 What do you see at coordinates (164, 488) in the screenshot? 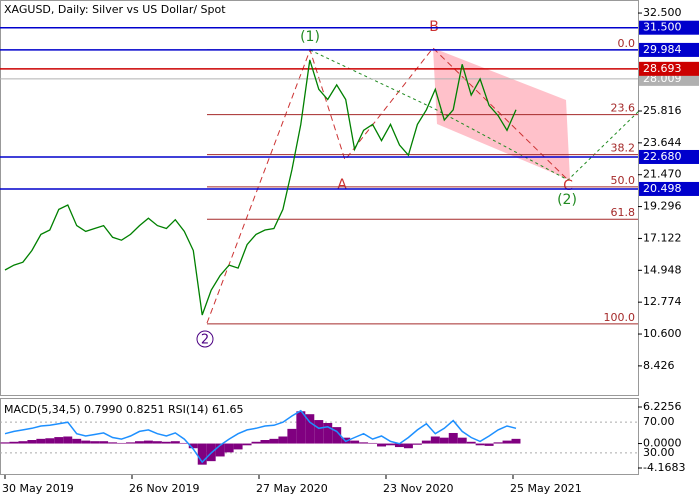
I see `x-tick-label: 26 Nov 2019` at bounding box center [164, 488].